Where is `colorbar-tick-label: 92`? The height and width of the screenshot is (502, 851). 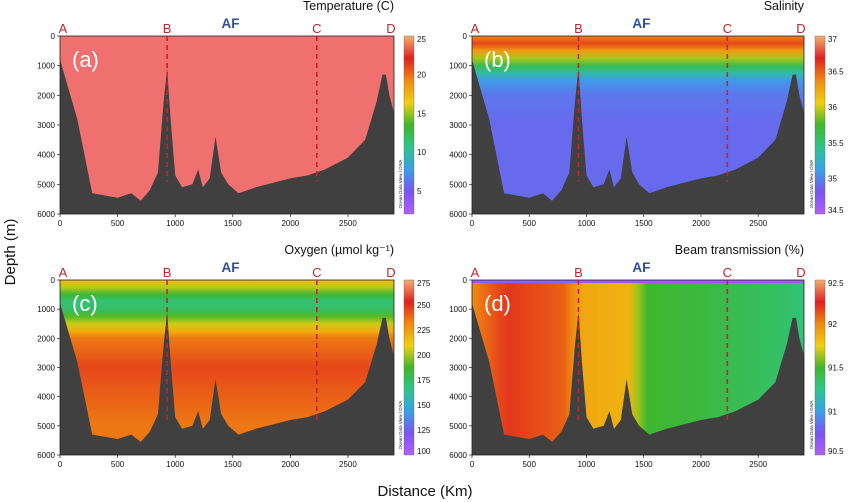 colorbar-tick-label: 92 is located at coordinates (832, 324).